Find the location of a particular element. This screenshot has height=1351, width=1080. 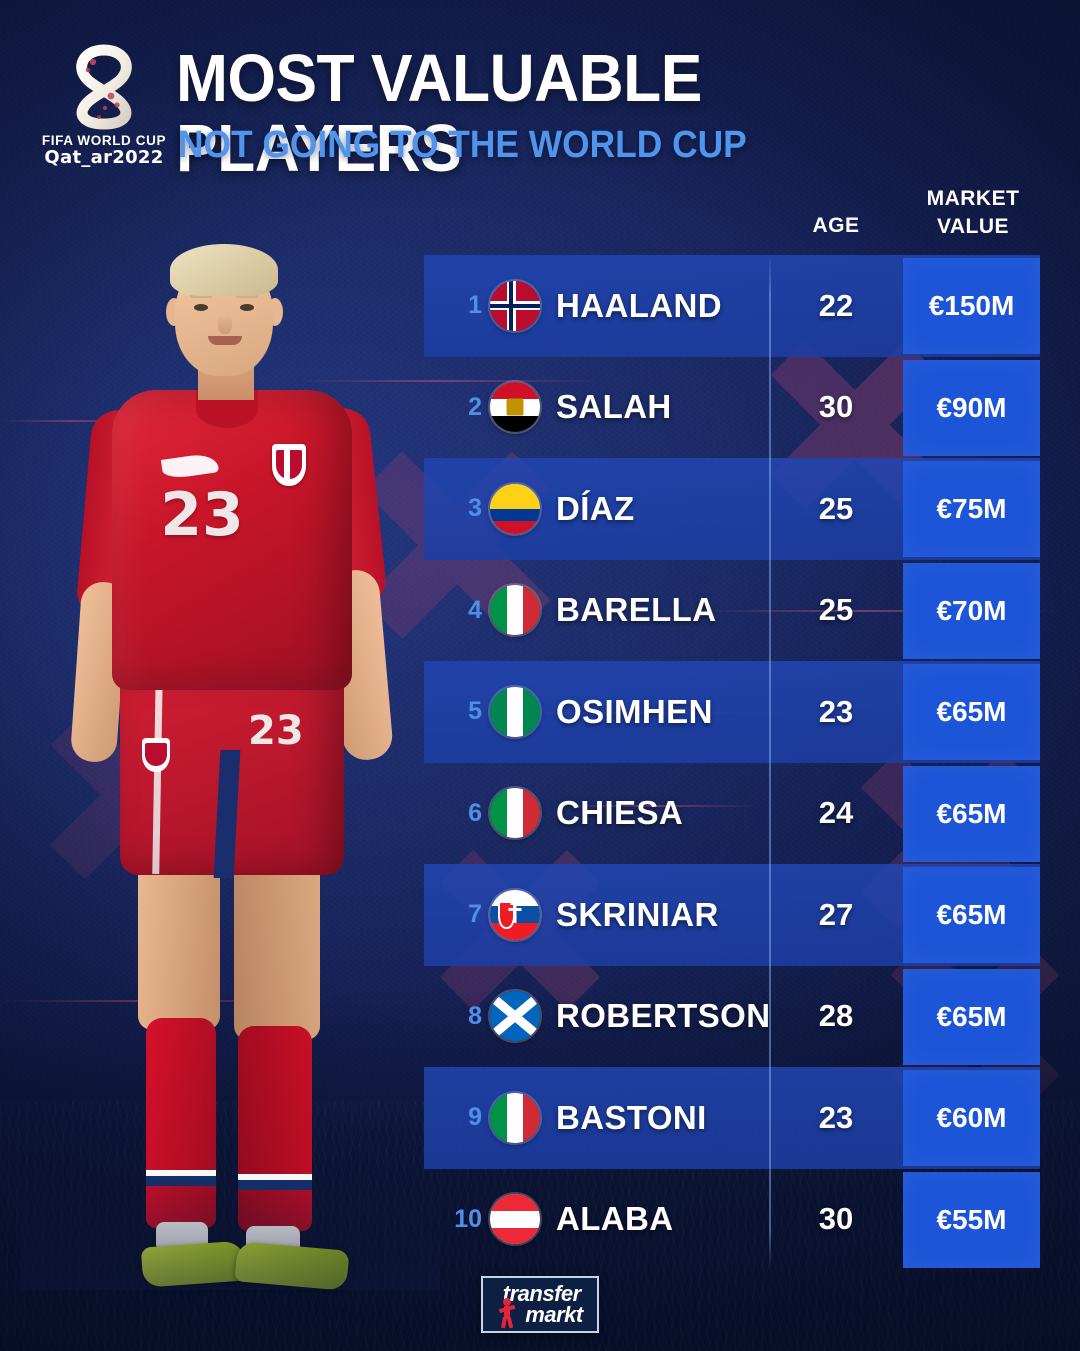

player-mouth is located at coordinates (225, 340).